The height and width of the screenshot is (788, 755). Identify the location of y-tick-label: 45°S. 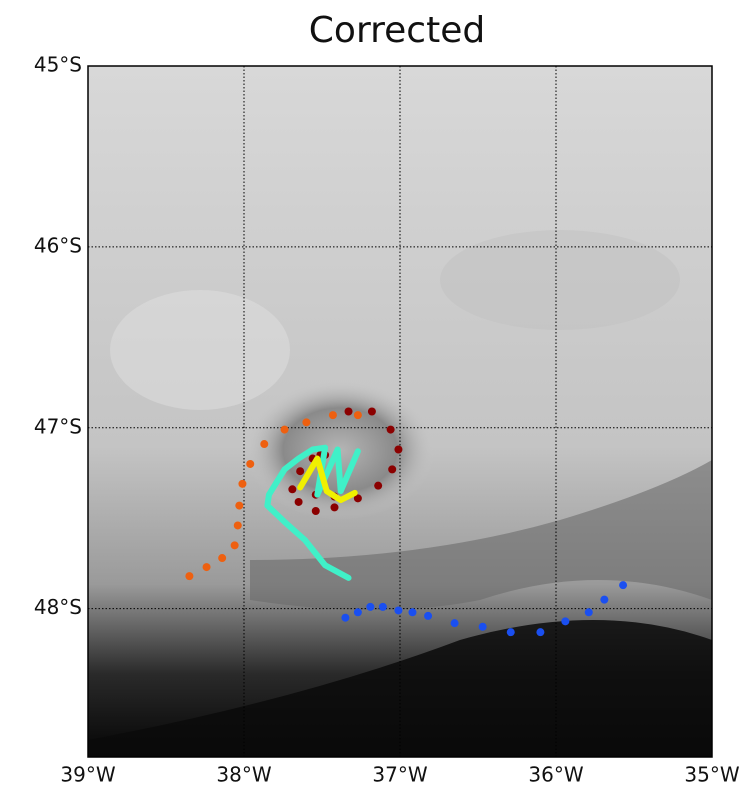
(58, 65).